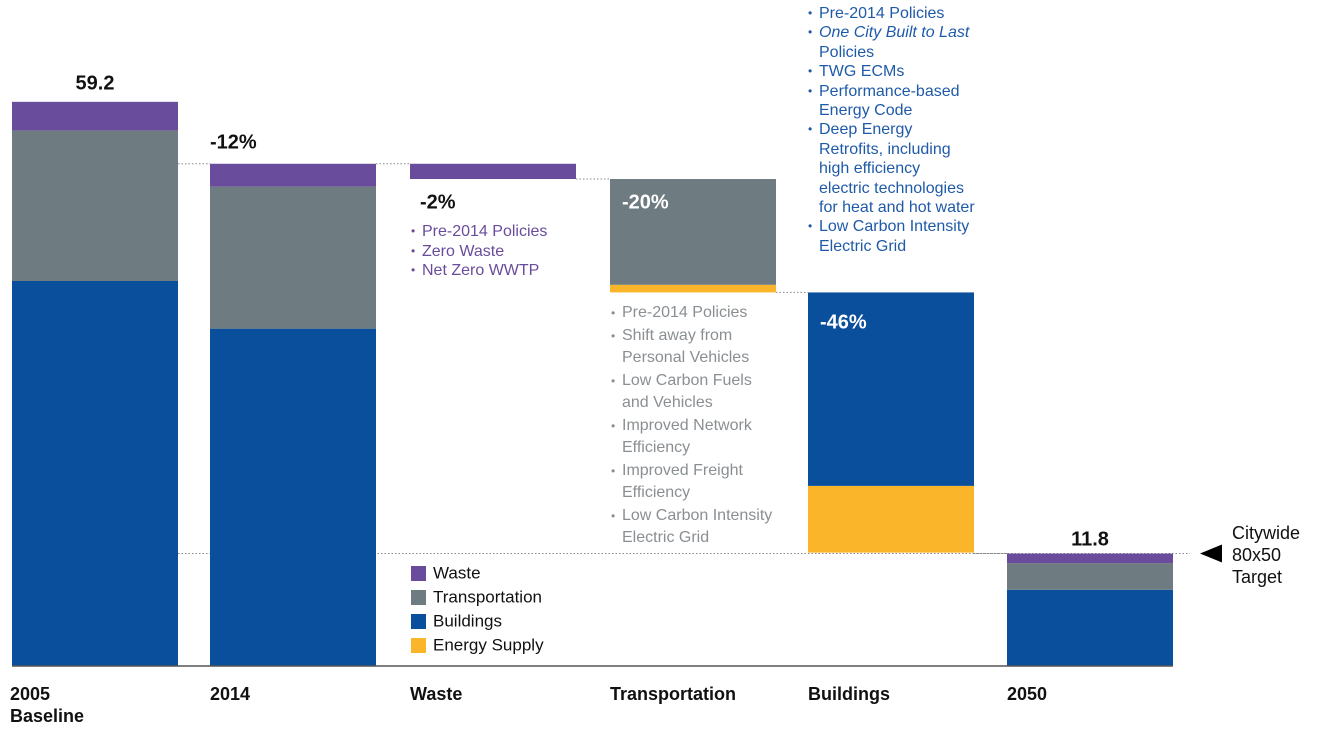 The width and height of the screenshot is (1341, 737). I want to click on target-arrow, so click(1211, 553).